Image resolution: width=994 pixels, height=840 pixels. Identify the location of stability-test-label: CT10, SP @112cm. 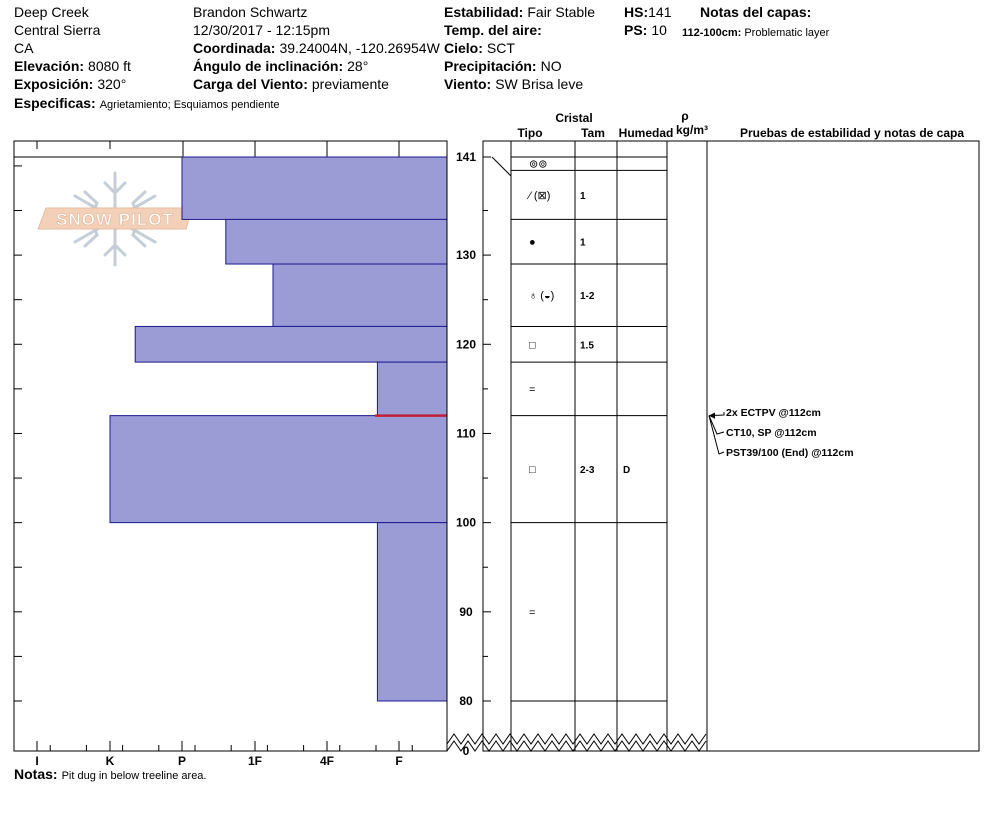
(771, 433).